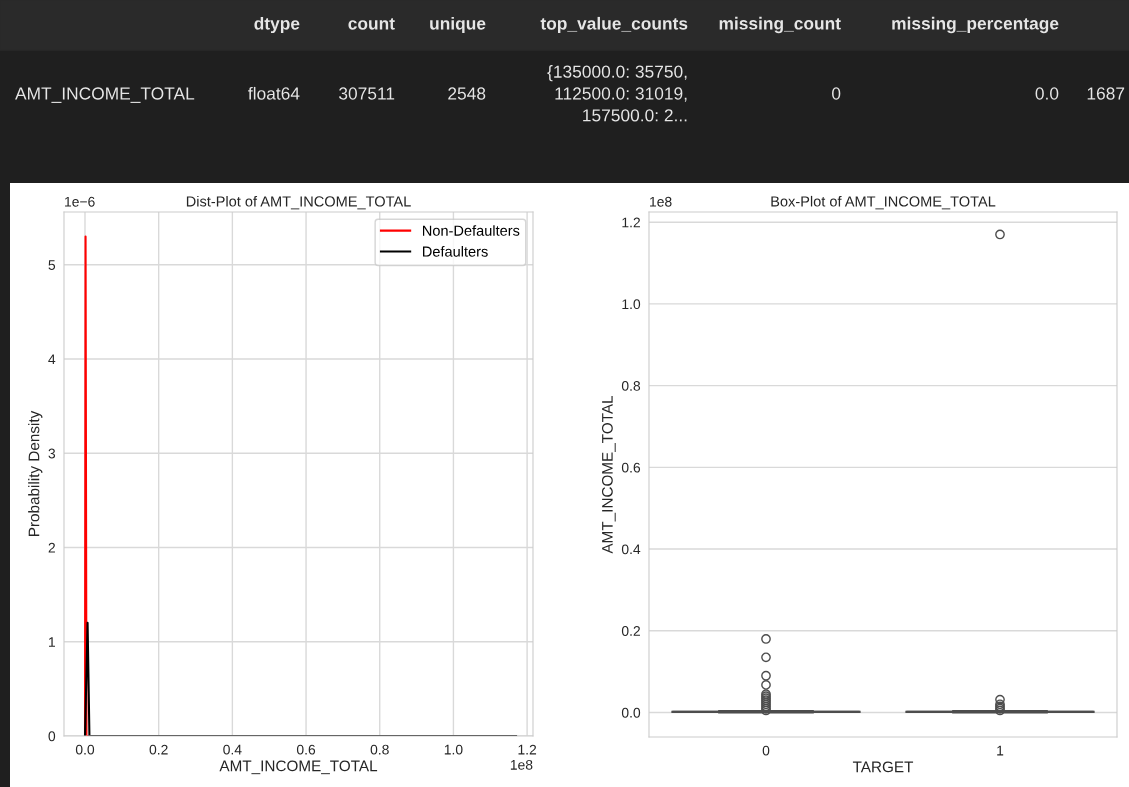  I want to click on y-tick-label: 1.2, so click(631, 222).